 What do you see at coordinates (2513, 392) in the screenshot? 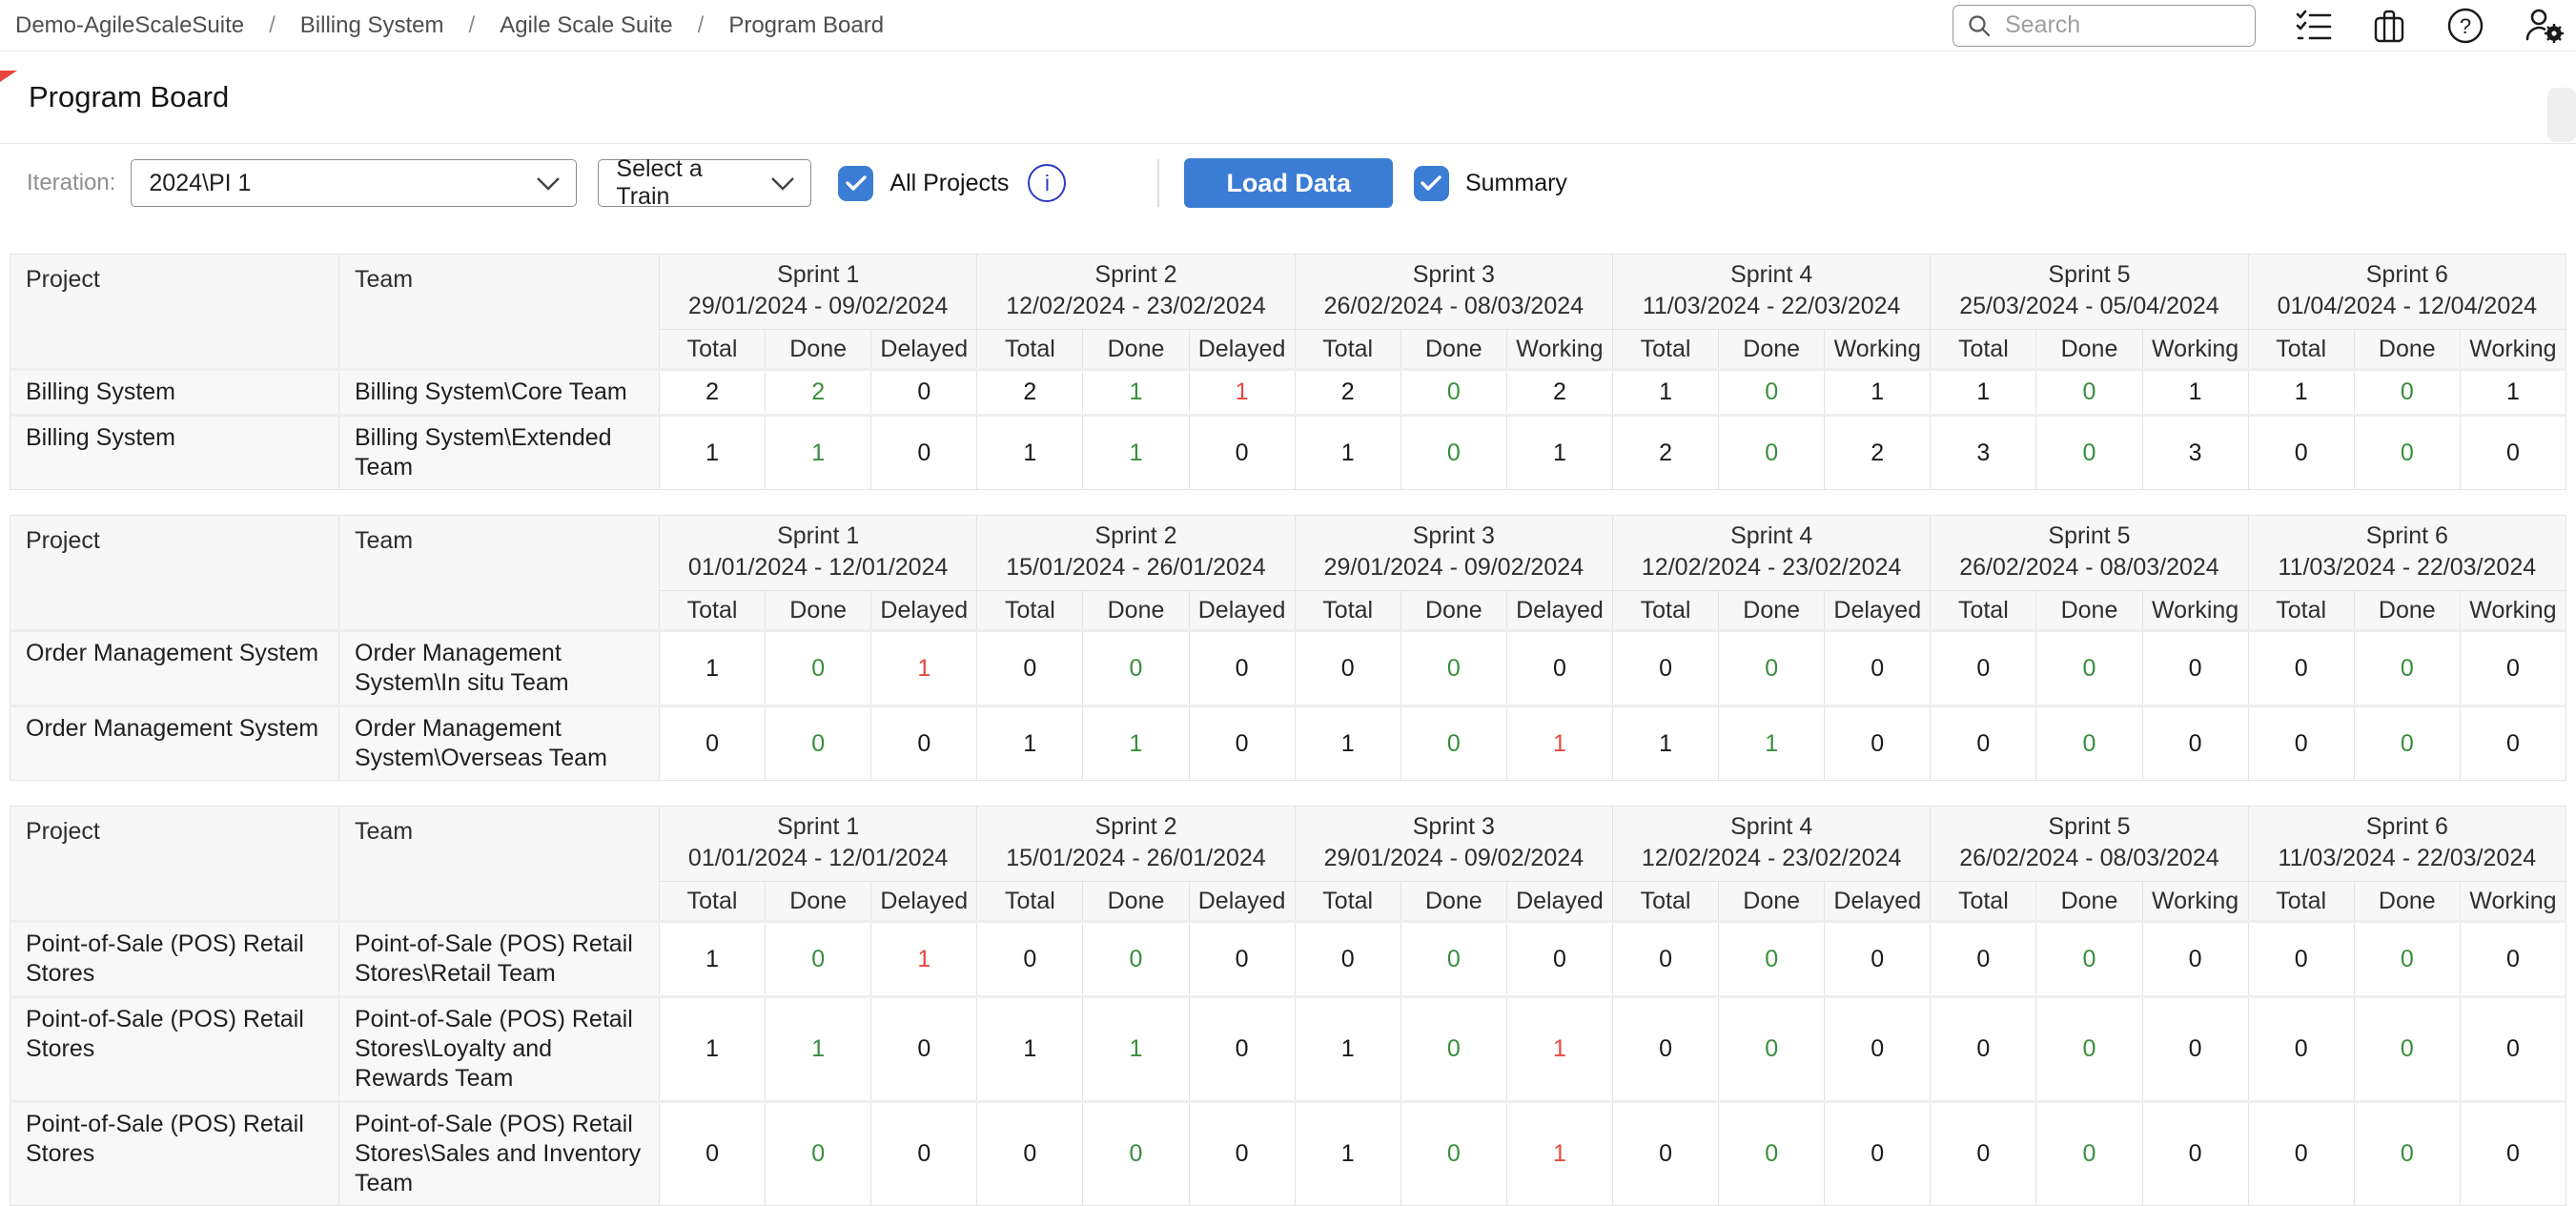
I see `value-cell-working: 1` at bounding box center [2513, 392].